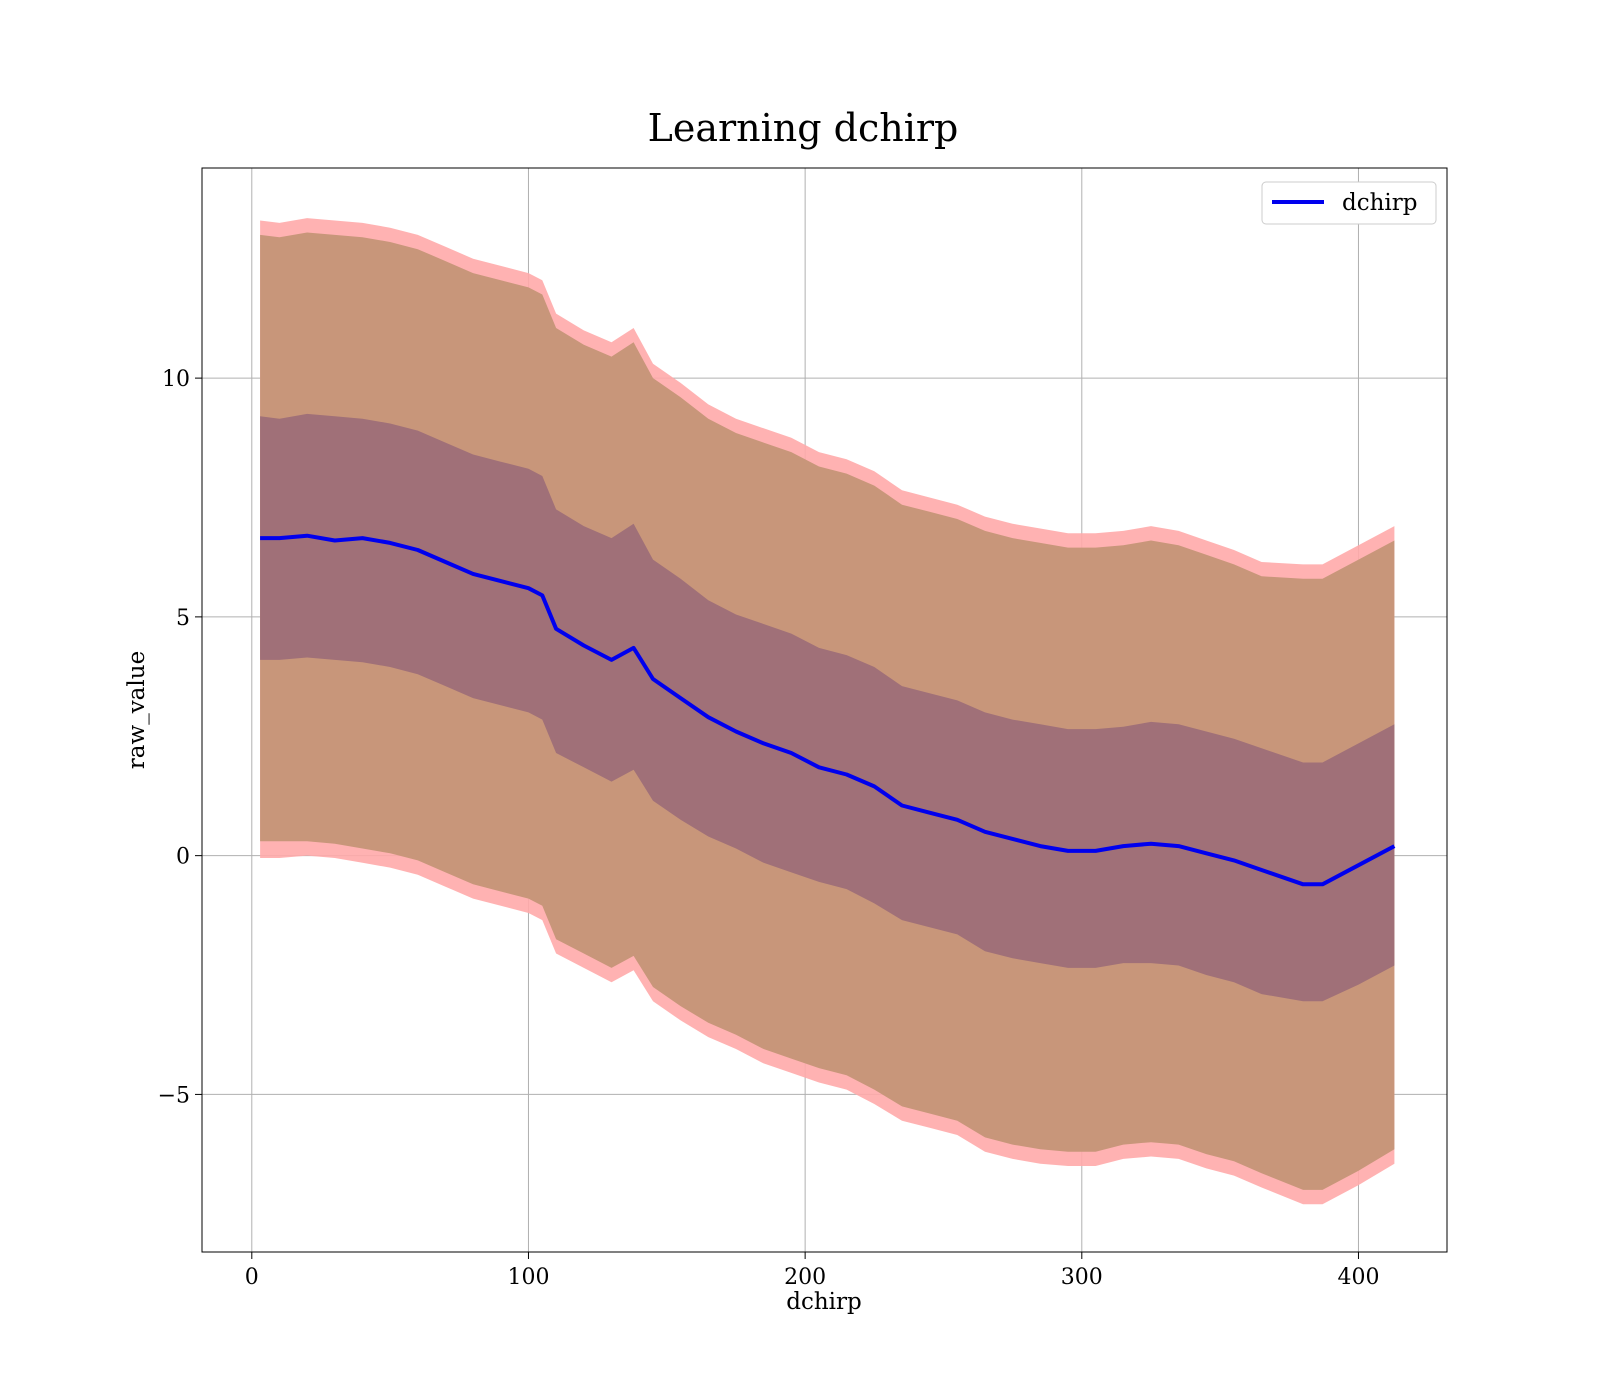 The width and height of the screenshot is (1600, 1400). Describe the element at coordinates (805, 1277) in the screenshot. I see `x-tick-label: 200` at that location.